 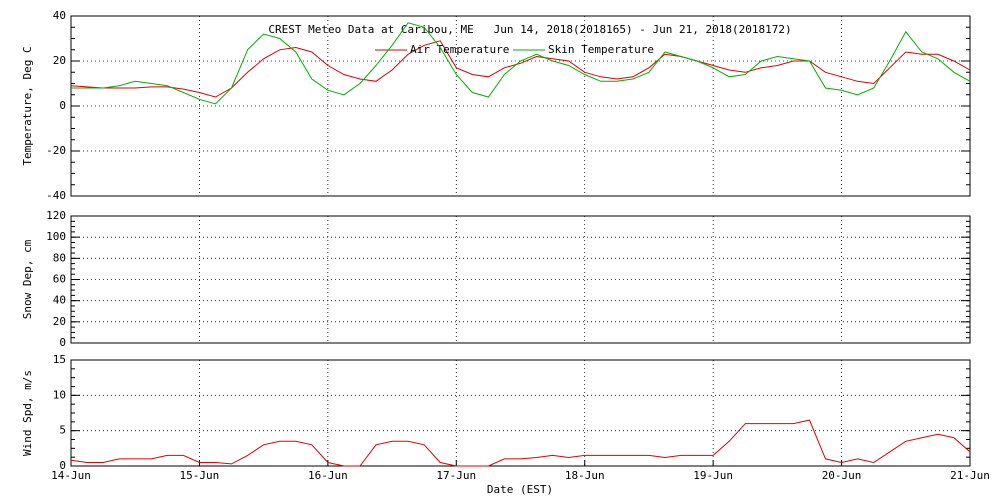 What do you see at coordinates (27, 105) in the screenshot?
I see `y-axis-label: Temperature, Deg C` at bounding box center [27, 105].